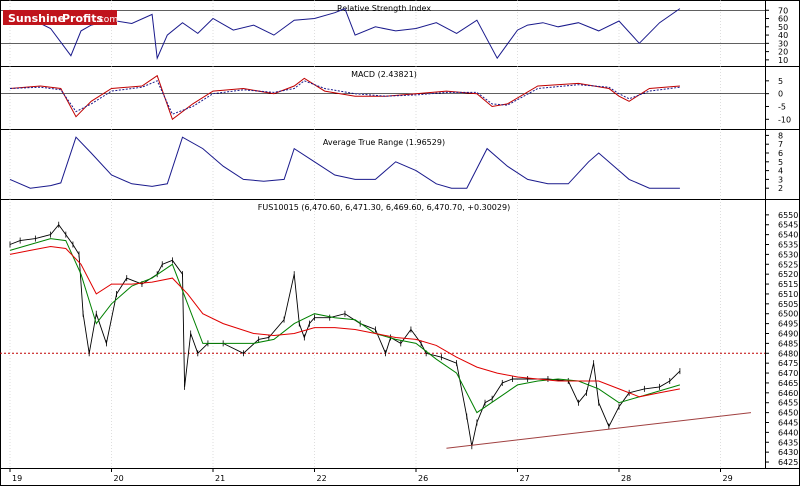 The height and width of the screenshot is (490, 800). Describe the element at coordinates (728, 478) in the screenshot. I see `x-tick-label: 29` at that location.